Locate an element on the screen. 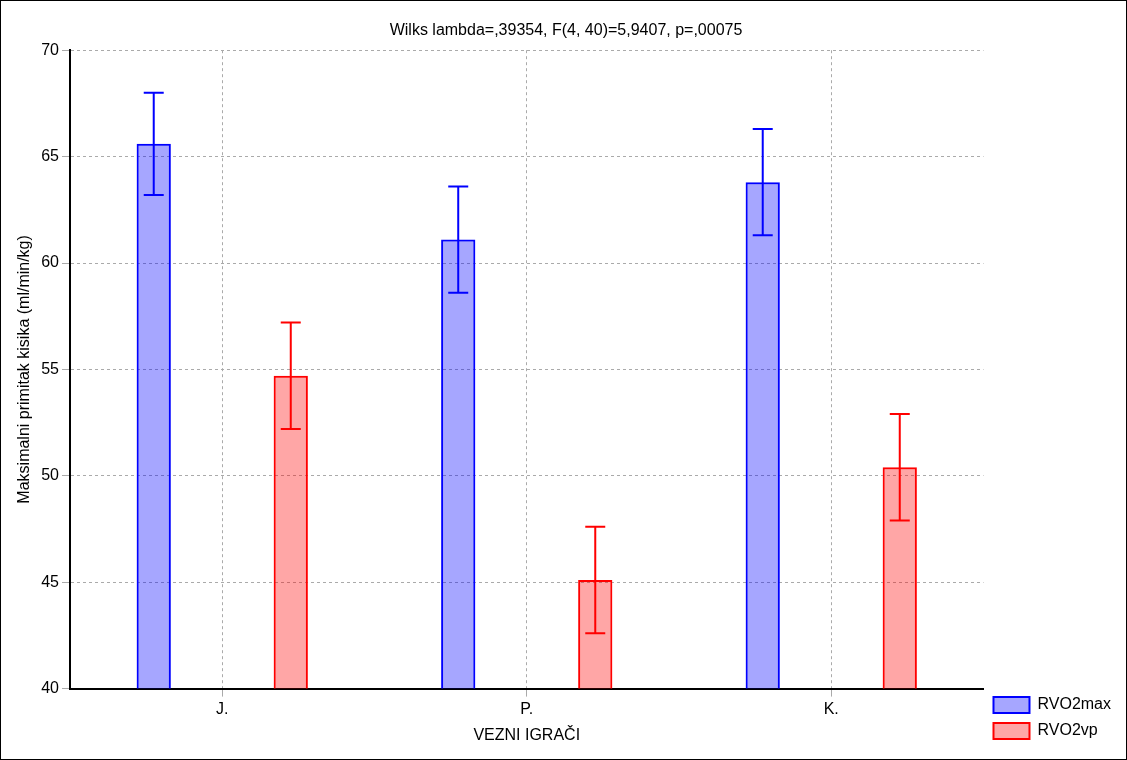 This screenshot has width=1127, height=760. y-tick-label: 70 is located at coordinates (50, 49).